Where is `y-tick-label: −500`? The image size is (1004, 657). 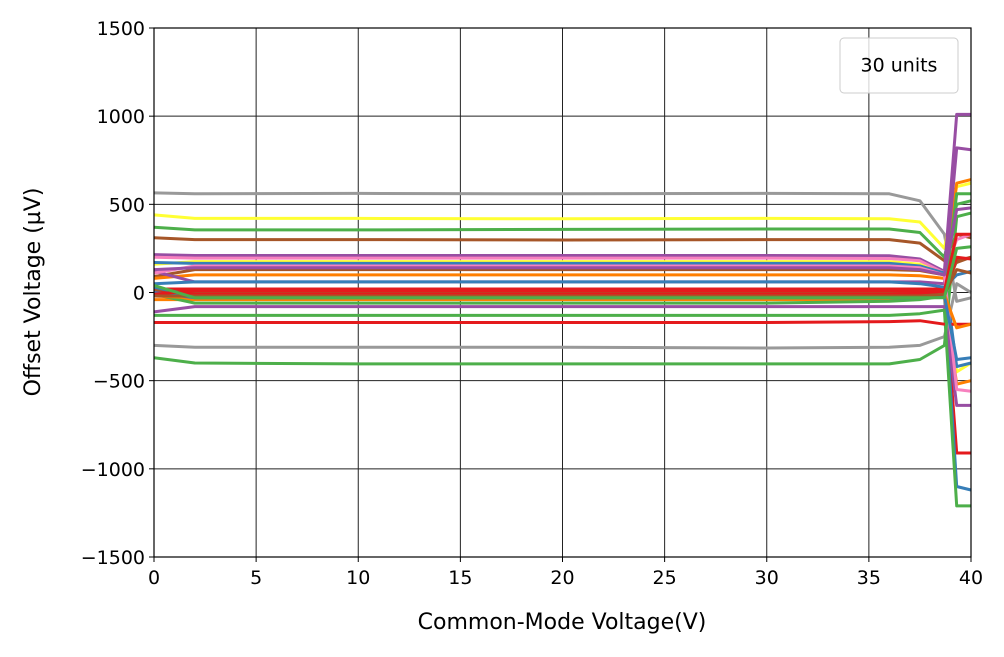 y-tick-label: −500 is located at coordinates (119, 382).